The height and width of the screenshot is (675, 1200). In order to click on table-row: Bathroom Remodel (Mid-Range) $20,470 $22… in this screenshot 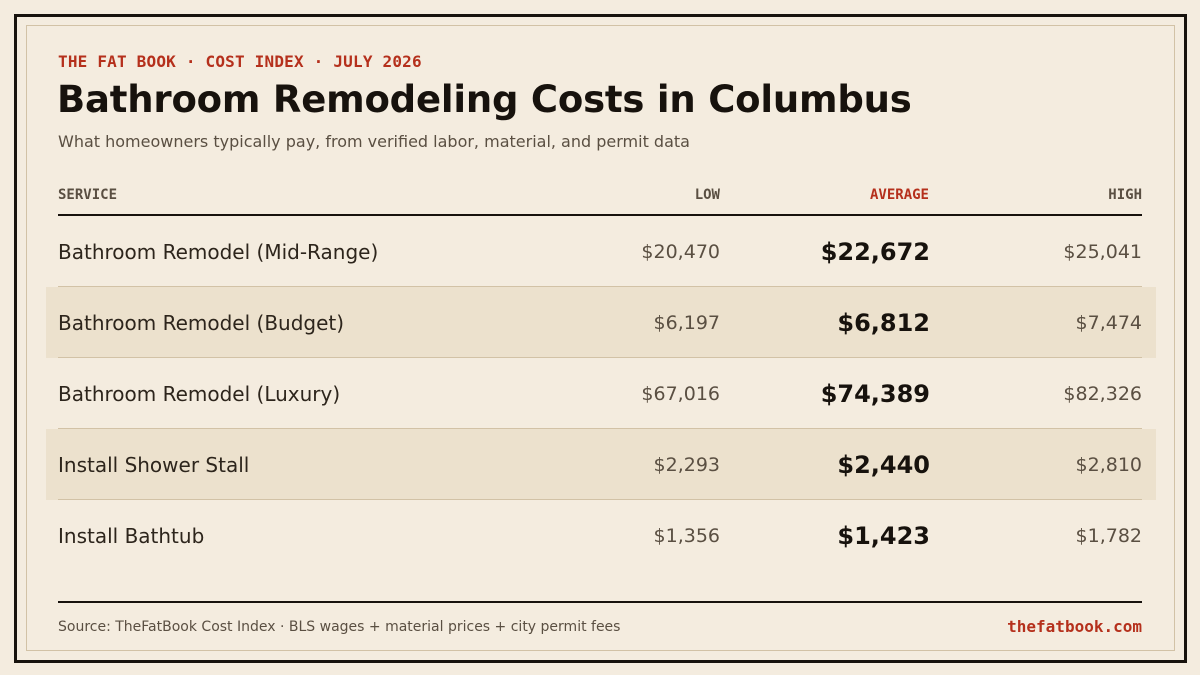, I will do `click(600, 251)`.